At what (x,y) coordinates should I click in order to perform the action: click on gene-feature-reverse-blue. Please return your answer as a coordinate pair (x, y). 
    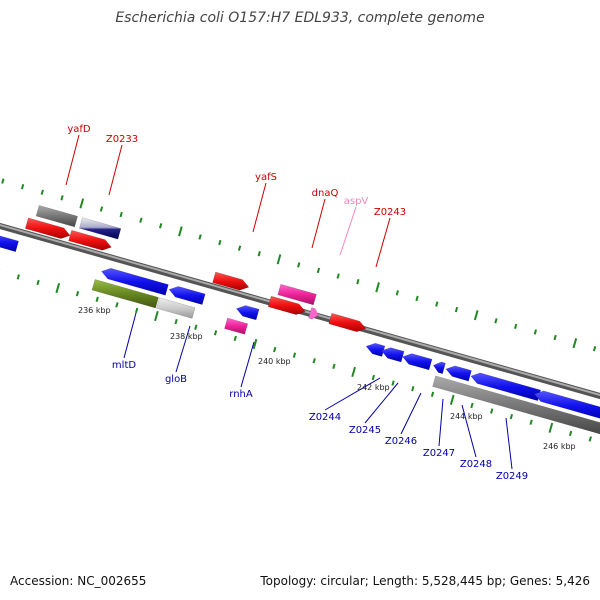
    Looking at the image, I should click on (135, 282).